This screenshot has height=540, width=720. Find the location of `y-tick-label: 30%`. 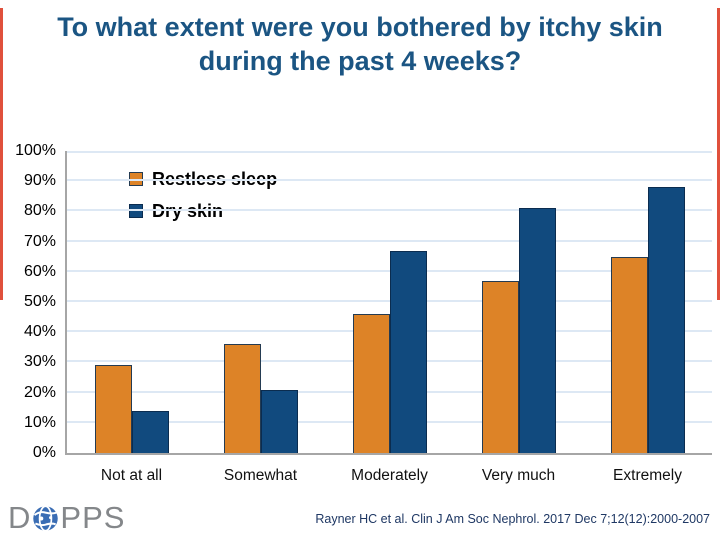

y-tick-label: 30% is located at coordinates (39, 362).